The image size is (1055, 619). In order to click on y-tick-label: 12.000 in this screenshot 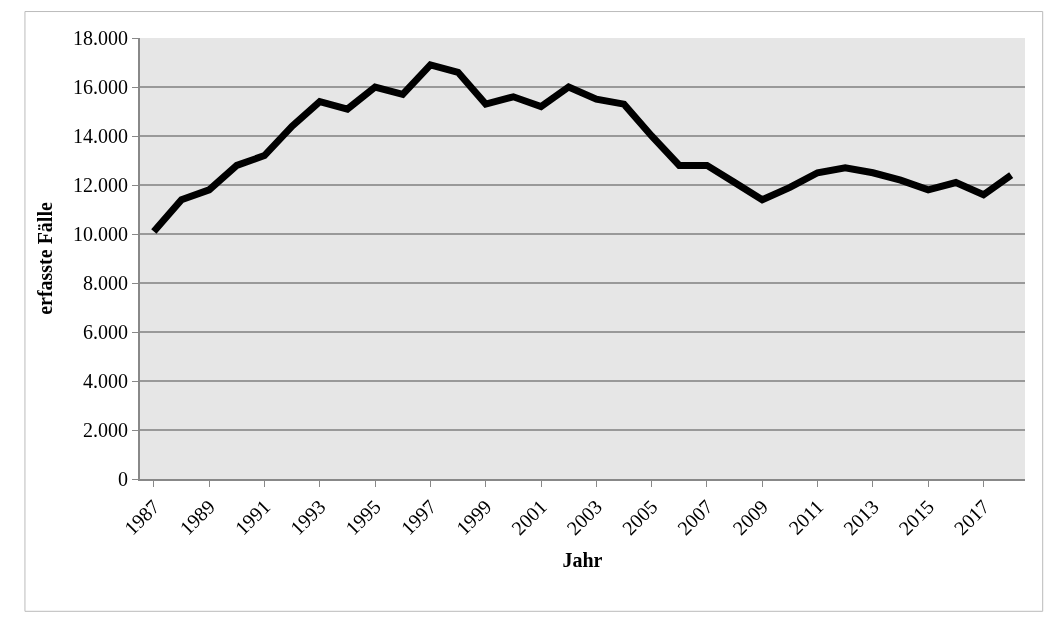, I will do `click(100, 185)`.